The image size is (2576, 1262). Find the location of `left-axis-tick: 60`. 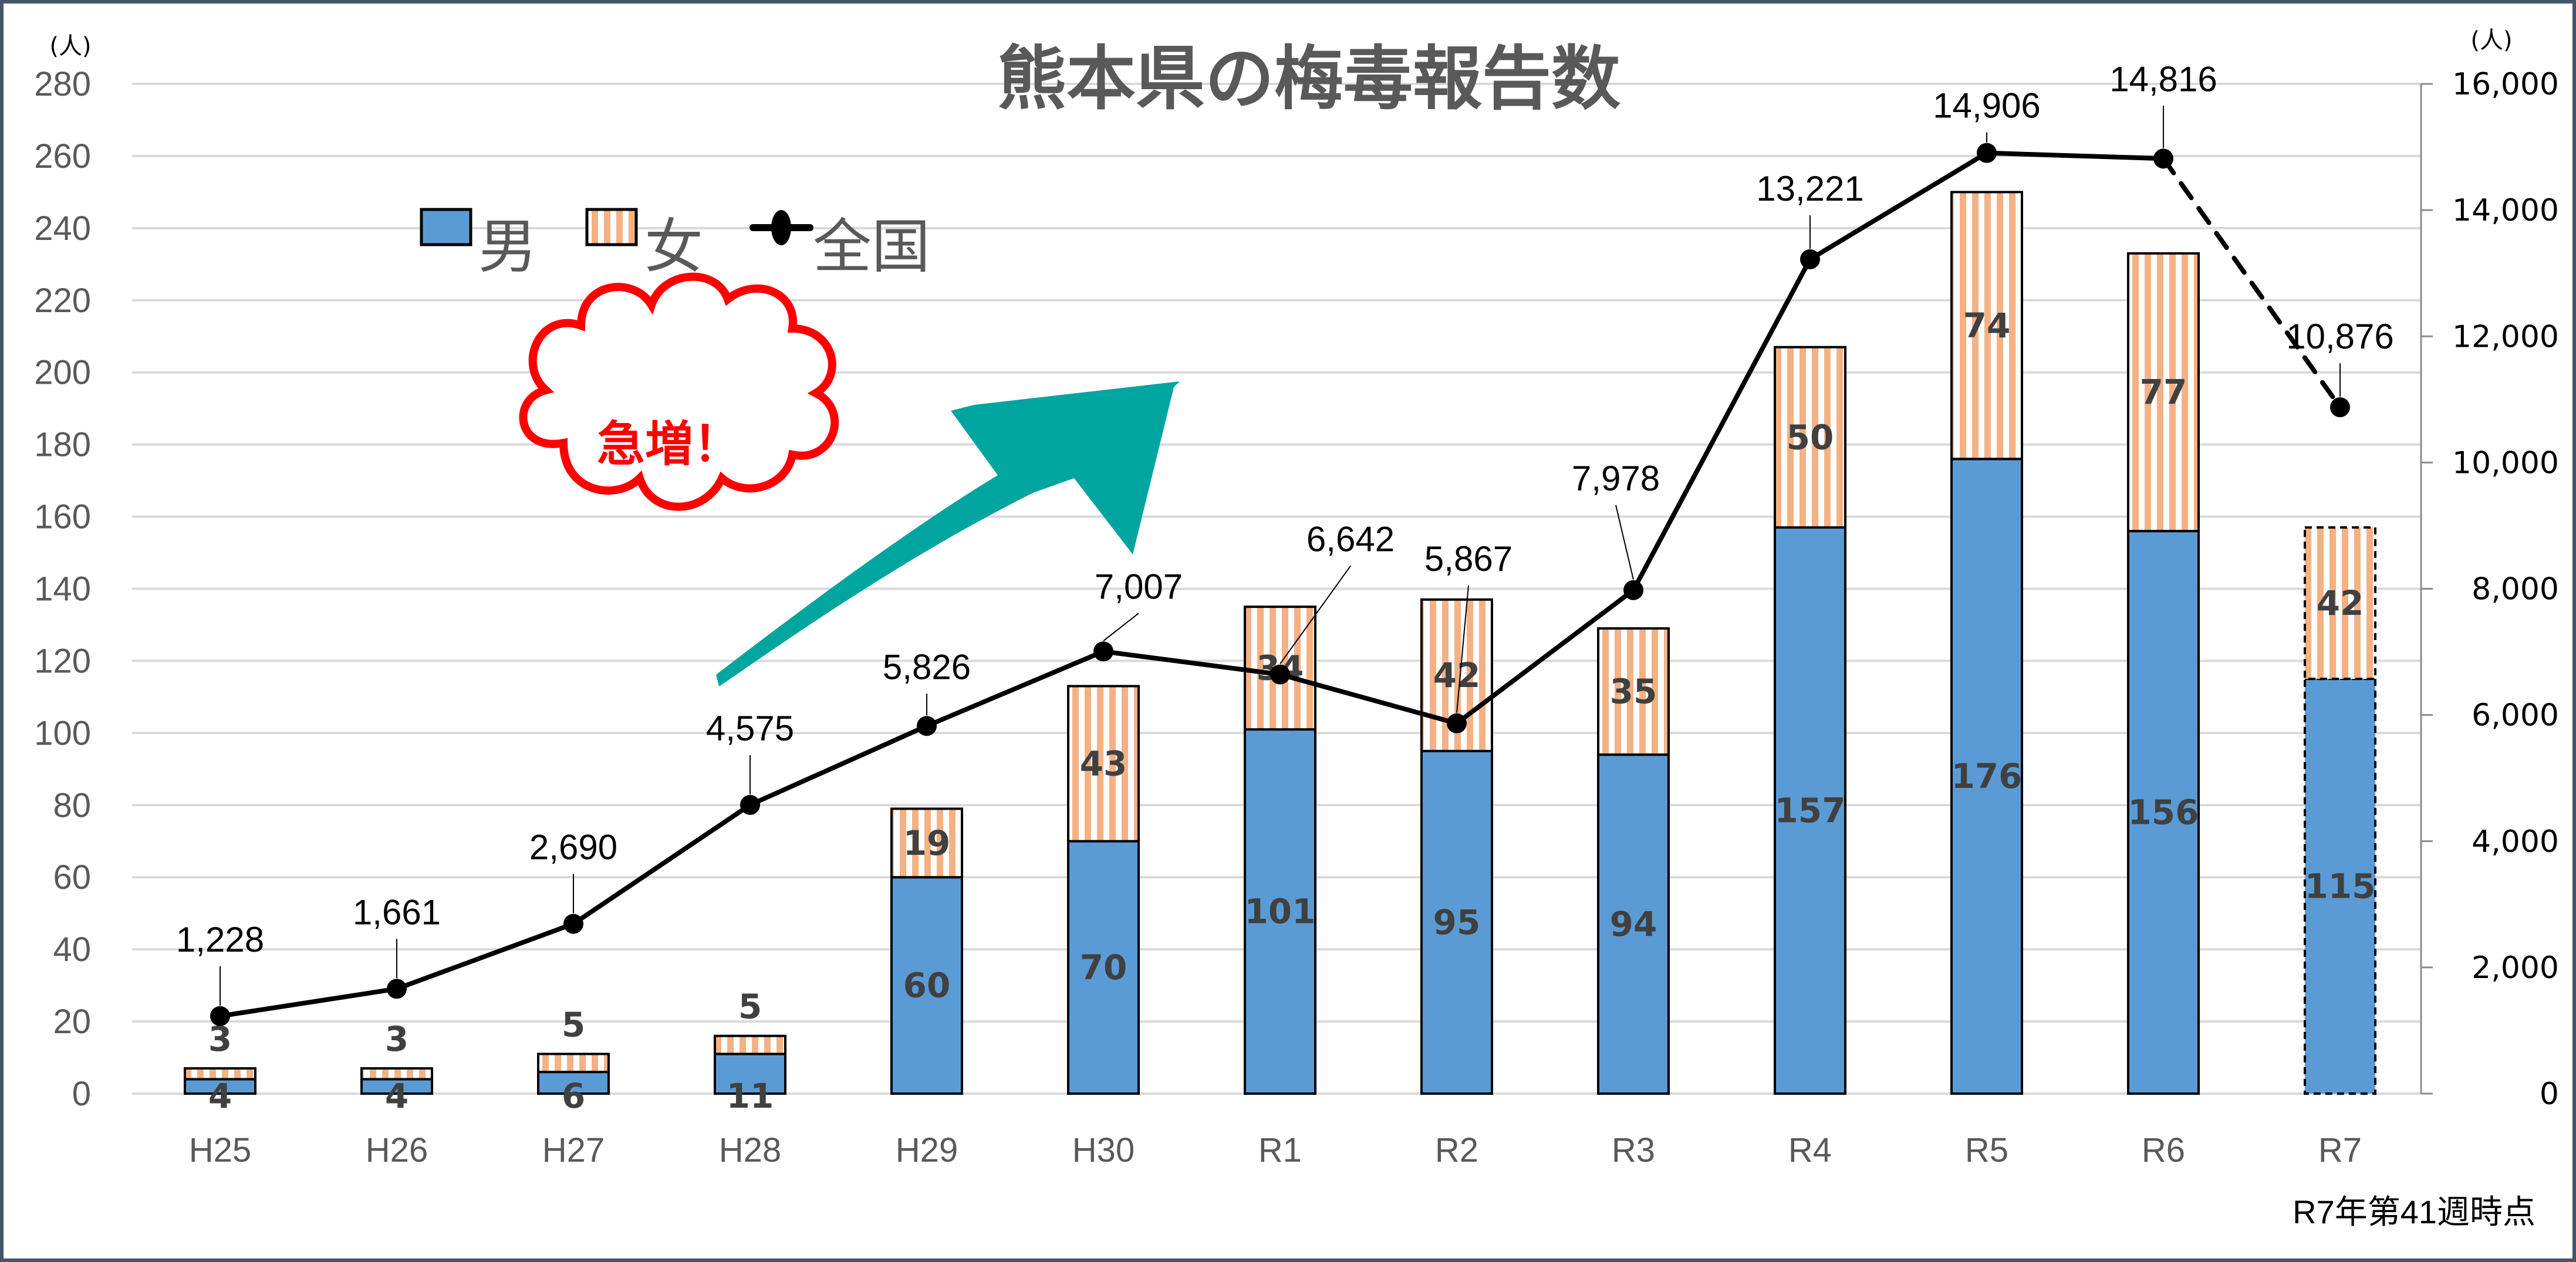

left-axis-tick: 60 is located at coordinates (72, 877).